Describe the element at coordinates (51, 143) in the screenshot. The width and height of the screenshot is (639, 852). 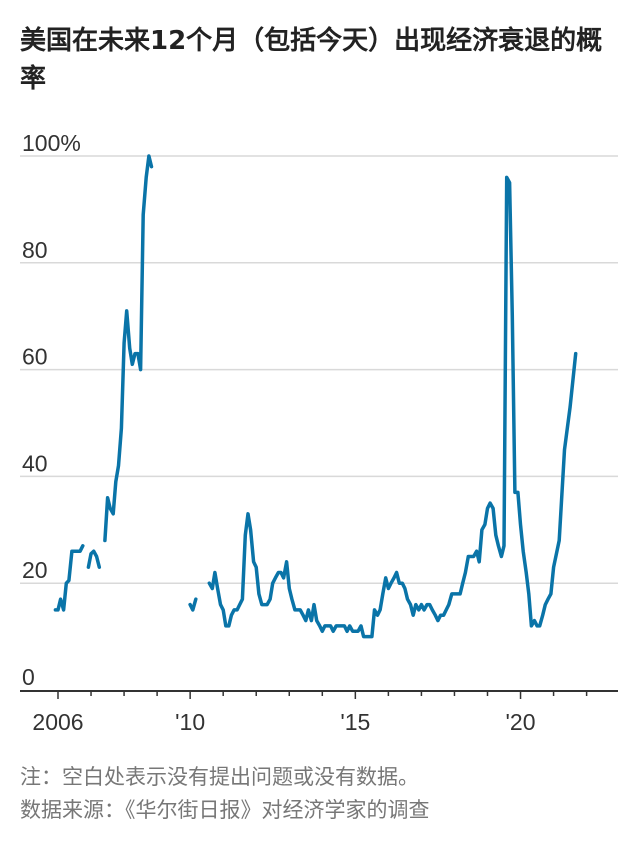
I see `y-tick-label: 100%` at that location.